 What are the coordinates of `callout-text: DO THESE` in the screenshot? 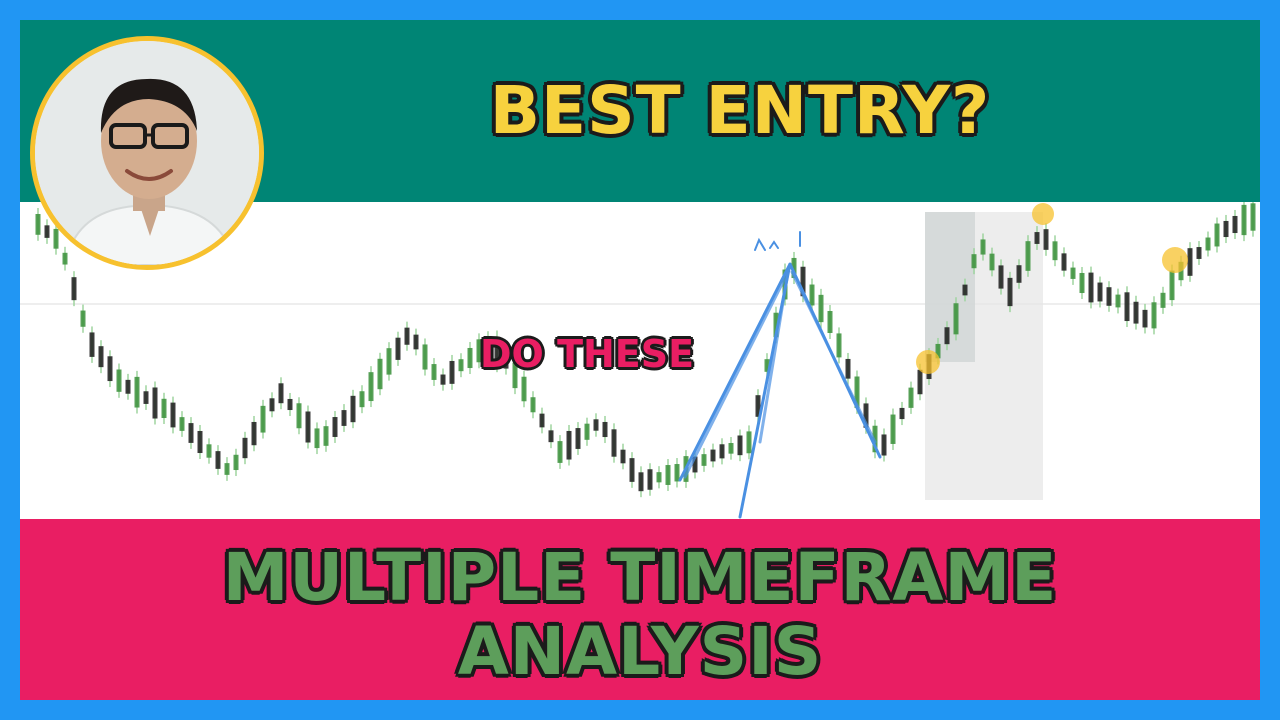 It's located at (587, 354).